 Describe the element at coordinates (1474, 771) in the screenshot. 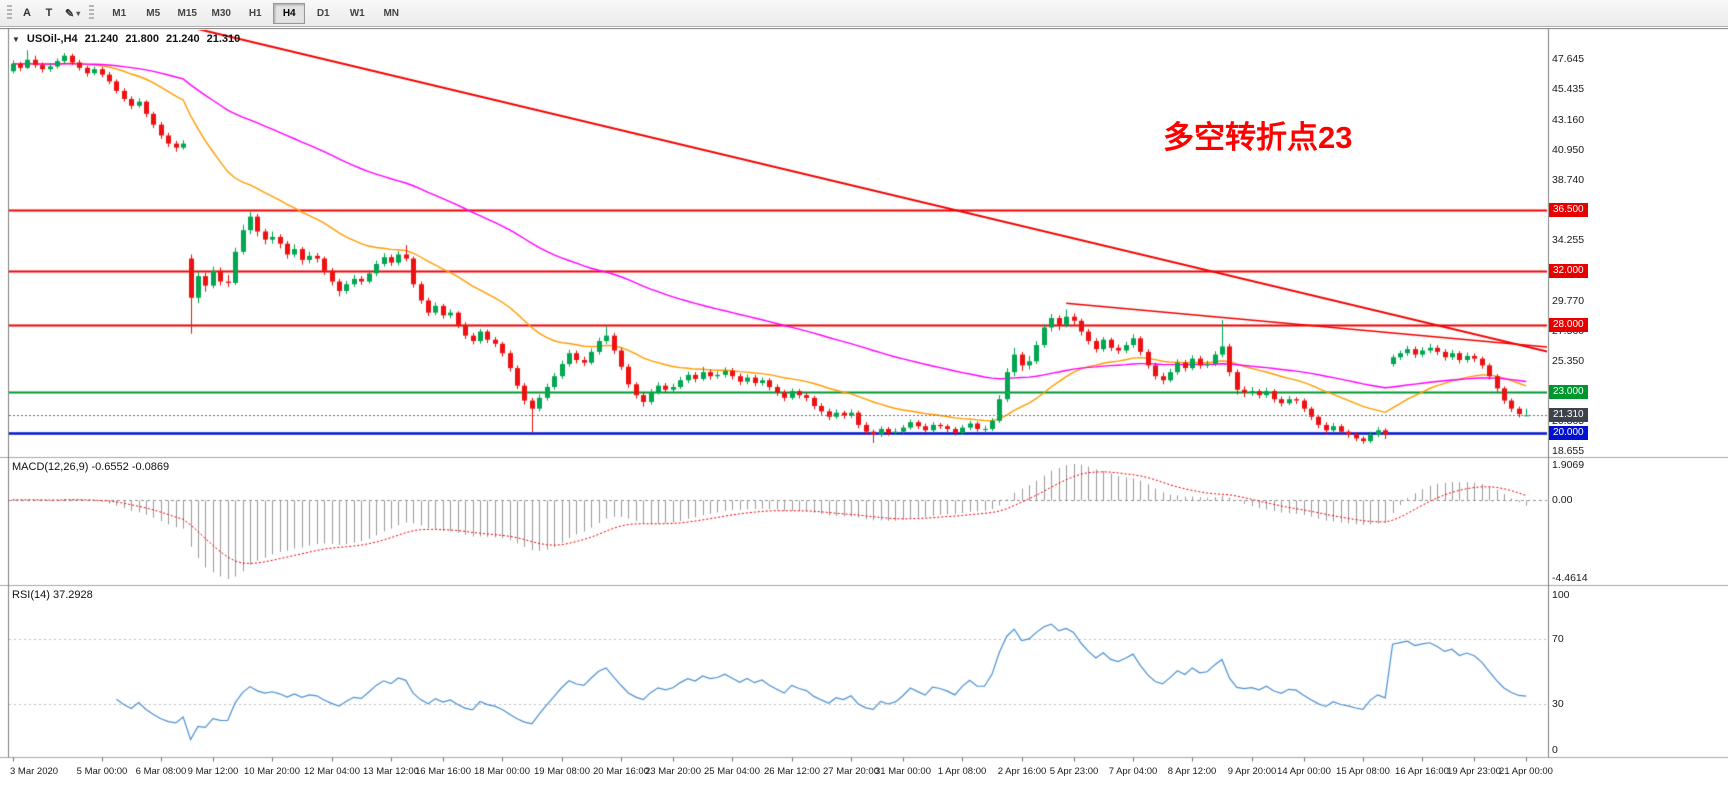

I see `date-axis-label: 19 Apr 23:00` at that location.